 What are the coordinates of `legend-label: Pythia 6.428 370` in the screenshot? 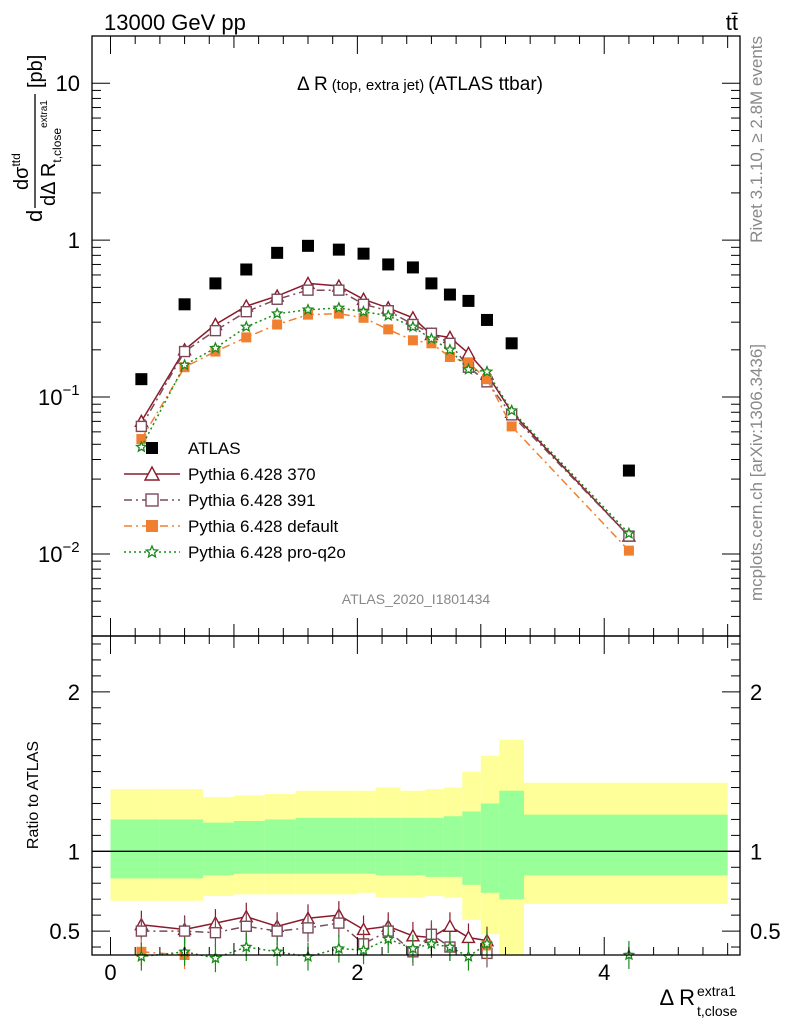 It's located at (252, 474).